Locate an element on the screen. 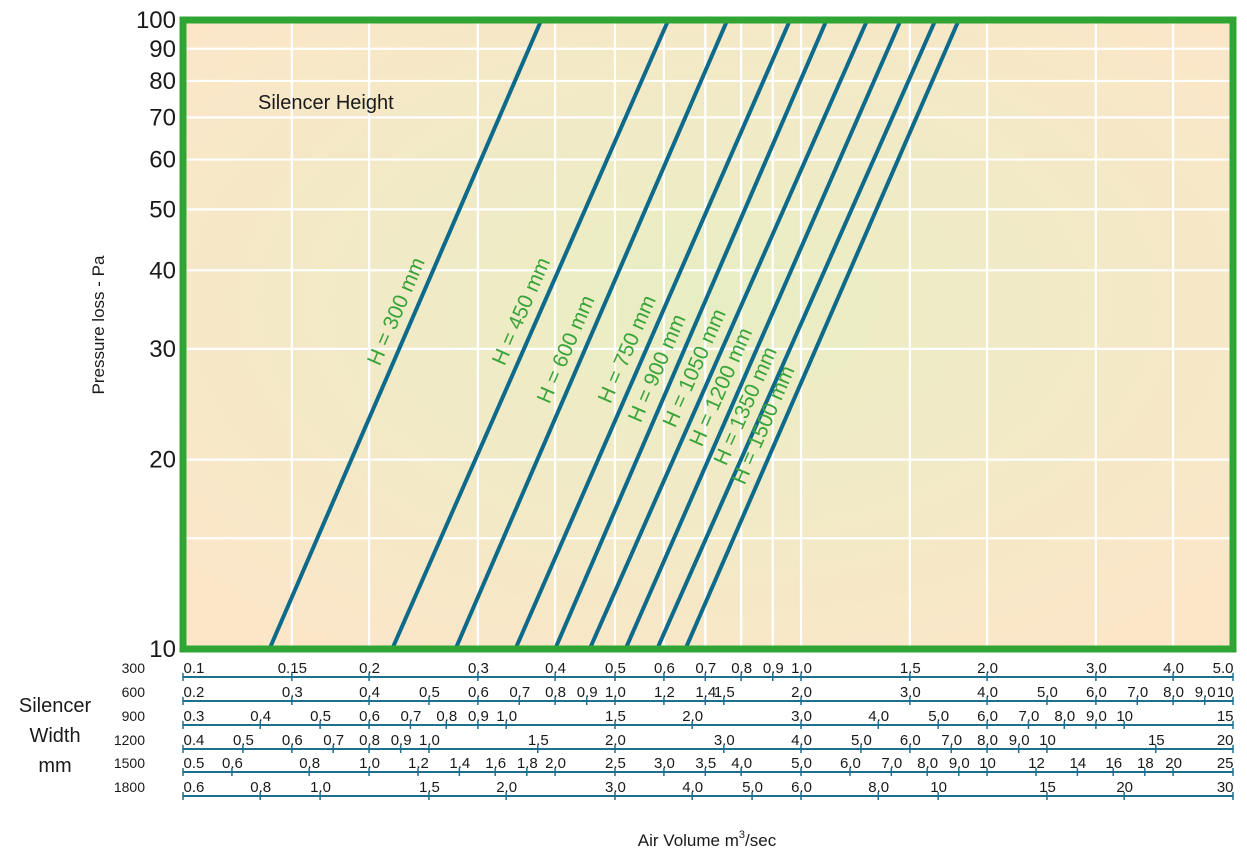 The image size is (1247, 854). x-axis-title-tail: /sec is located at coordinates (761, 840).